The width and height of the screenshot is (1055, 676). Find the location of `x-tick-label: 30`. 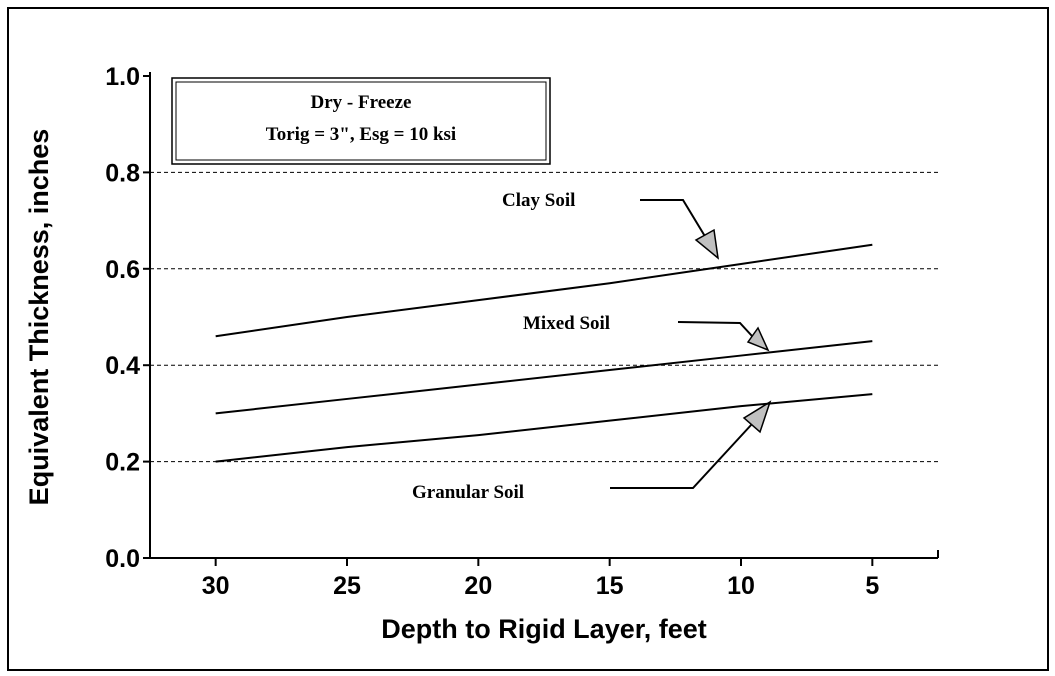

x-tick-label: 30 is located at coordinates (216, 586).